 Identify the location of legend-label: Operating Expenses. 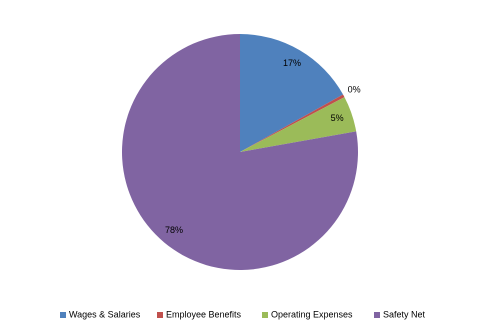
(312, 314).